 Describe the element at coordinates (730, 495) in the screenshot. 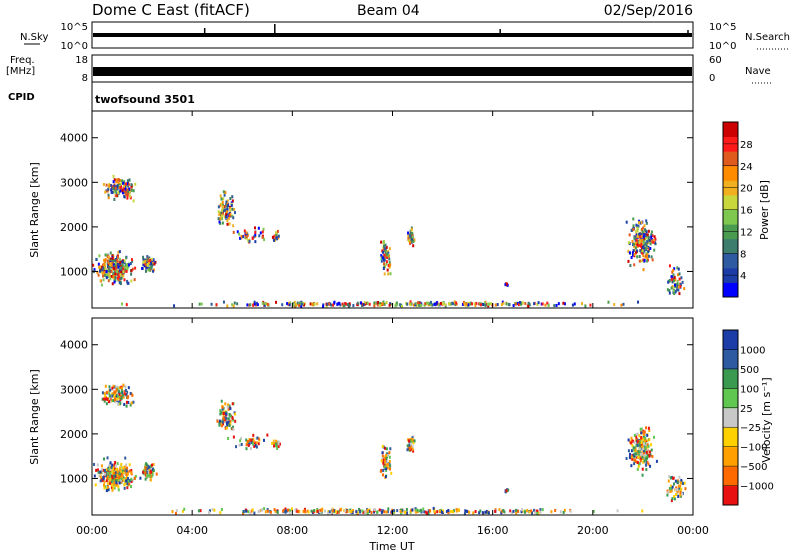

I see `colorbar-swatch` at that location.